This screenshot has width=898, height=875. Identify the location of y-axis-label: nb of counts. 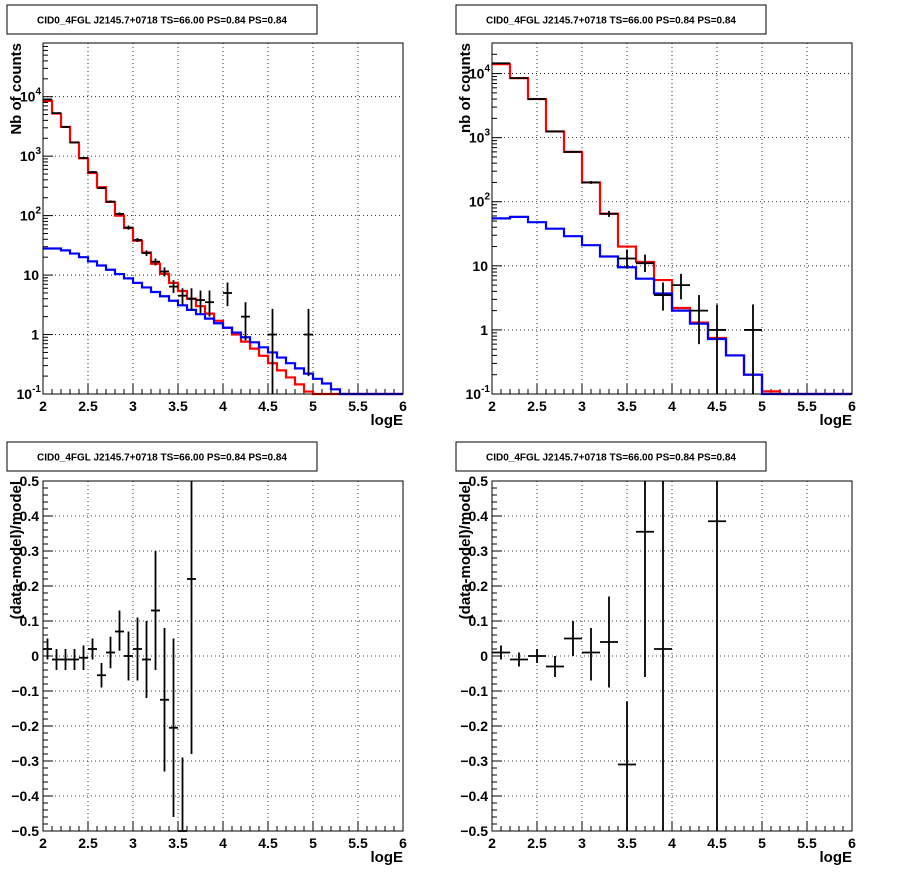
(465, 88).